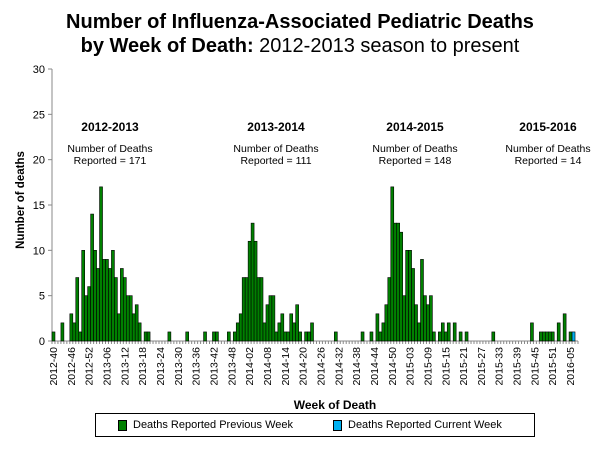  What do you see at coordinates (539, 144) in the screenshot?
I see `annotation-2015-2016: 2015-2016 Number of Deaths Reported = 14` at bounding box center [539, 144].